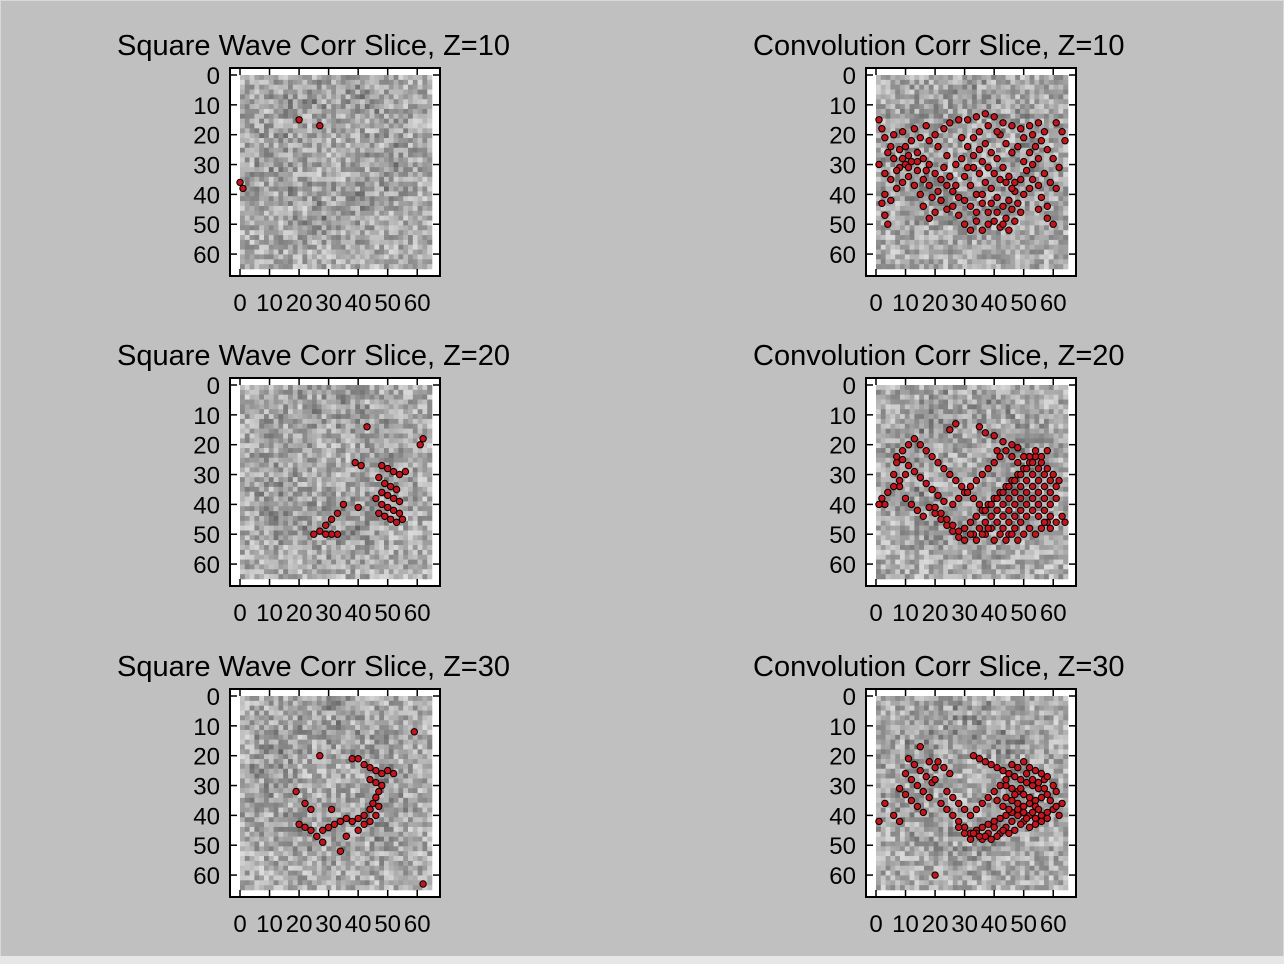 The height and width of the screenshot is (964, 1284). I want to click on x-tick-label: 10, so click(269, 613).